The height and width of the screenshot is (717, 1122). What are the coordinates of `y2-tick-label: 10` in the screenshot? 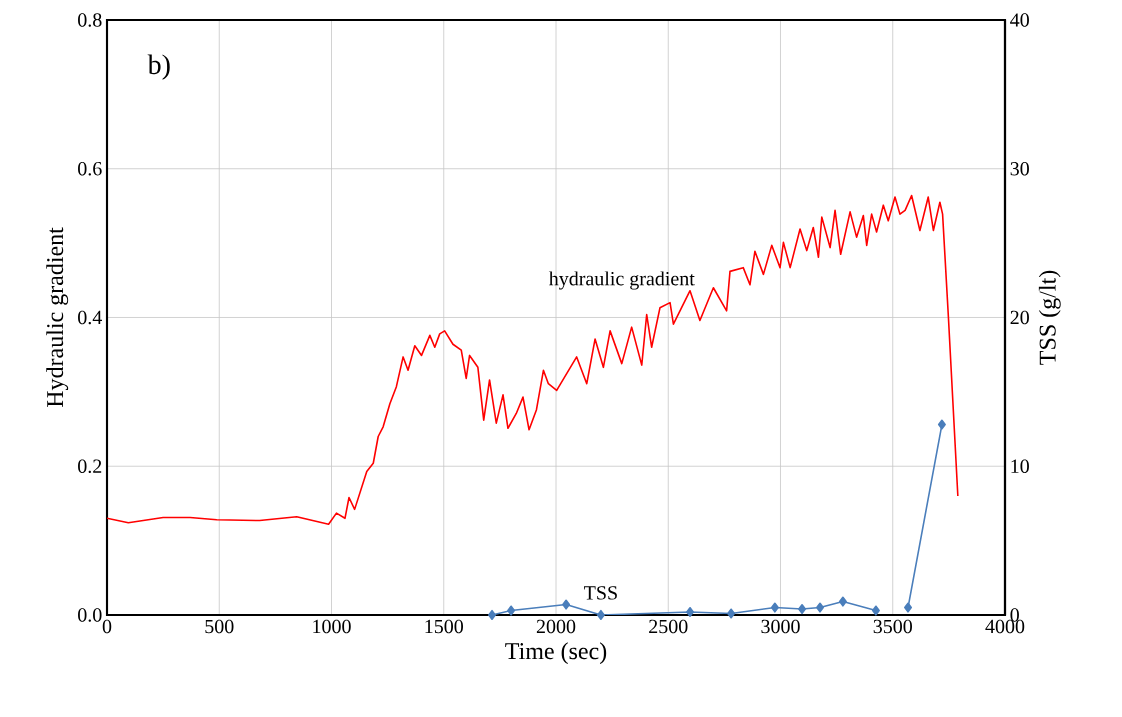 It's located at (1020, 466).